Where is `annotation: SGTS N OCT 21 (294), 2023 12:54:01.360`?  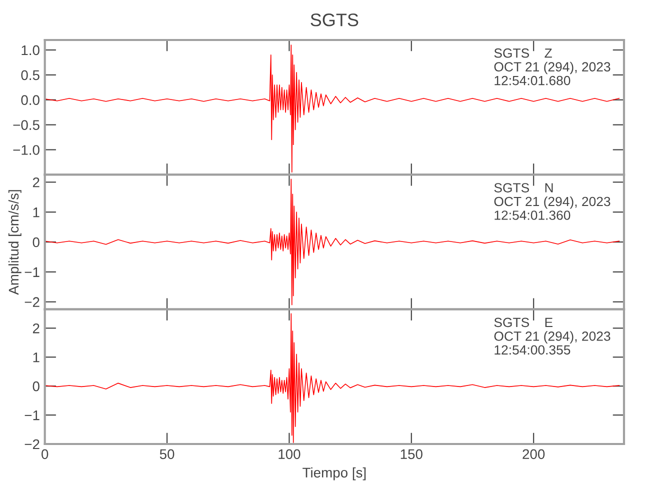 annotation: SGTS N OCT 21 (294), 2023 12:54:01.360 is located at coordinates (552, 201).